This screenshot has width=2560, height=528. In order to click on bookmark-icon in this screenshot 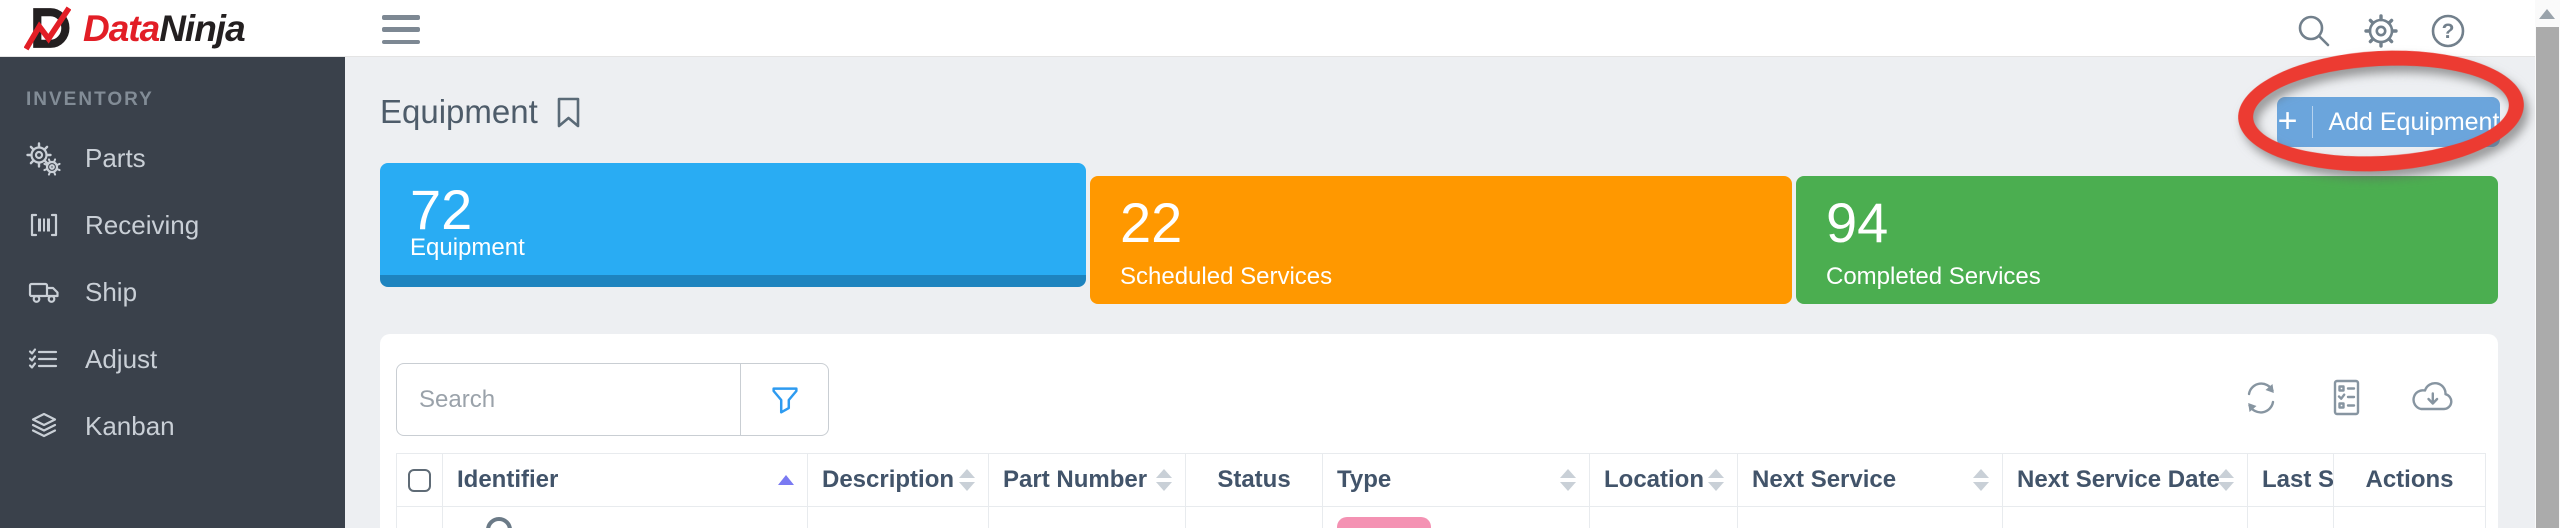, I will do `click(568, 112)`.